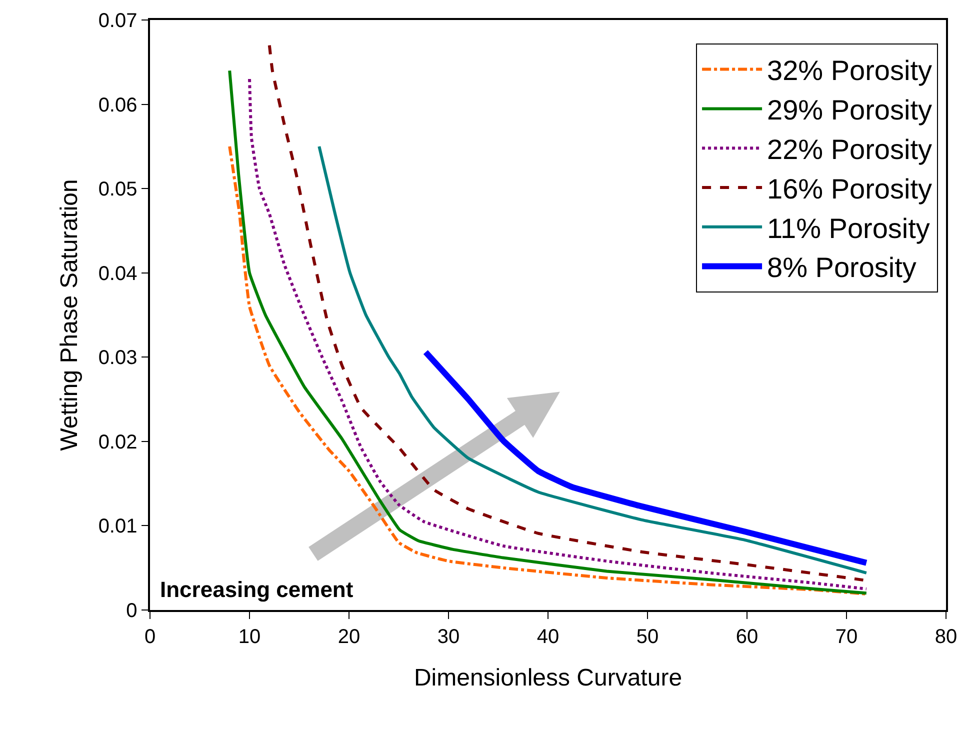 This screenshot has width=965, height=729. I want to click on y-tick-label: 0.04, so click(118, 273).